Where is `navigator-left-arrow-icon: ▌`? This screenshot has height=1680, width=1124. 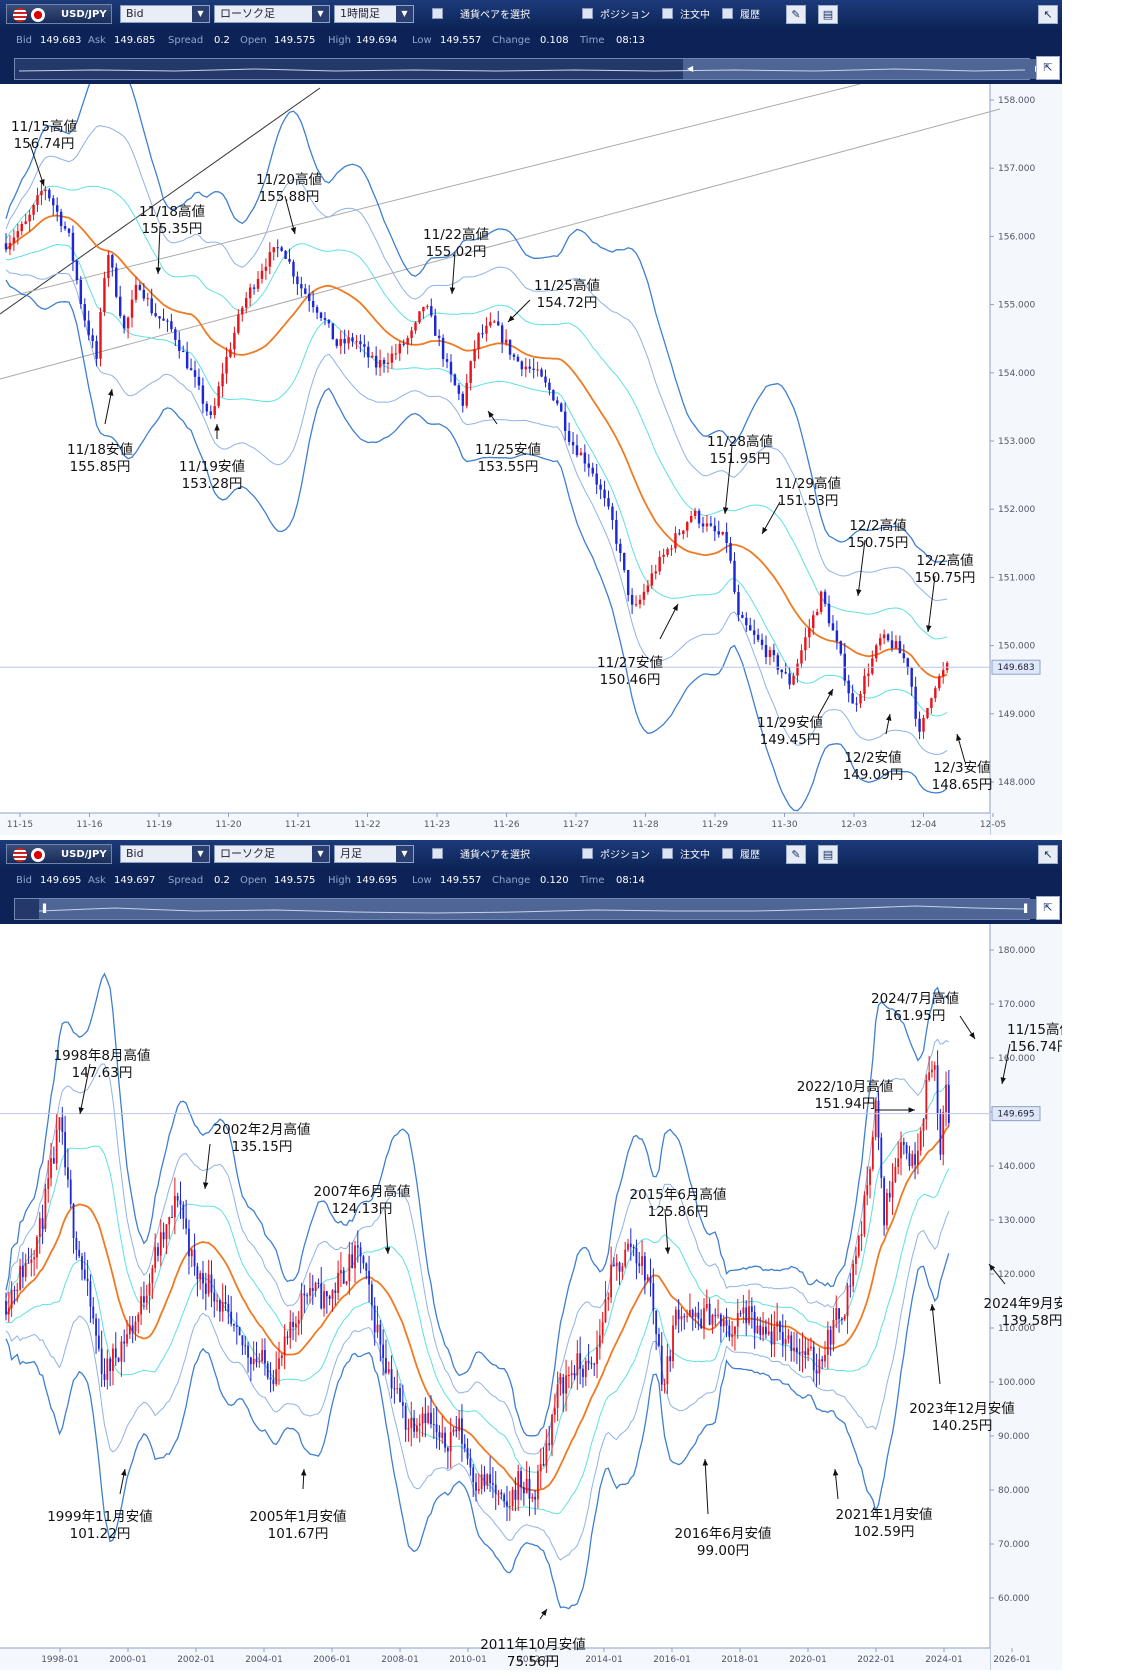
navigator-left-arrow-icon: ▌ is located at coordinates (46, 908).